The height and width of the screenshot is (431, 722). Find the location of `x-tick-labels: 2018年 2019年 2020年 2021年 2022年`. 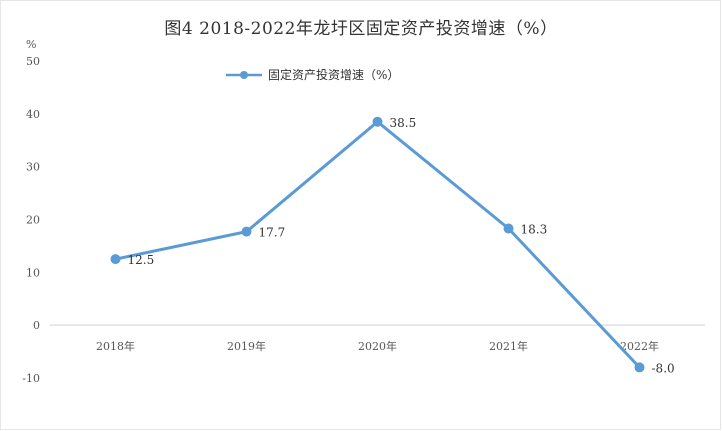

x-tick-labels: 2018年 2019年 2020年 2021年 2022年 is located at coordinates (377, 346).